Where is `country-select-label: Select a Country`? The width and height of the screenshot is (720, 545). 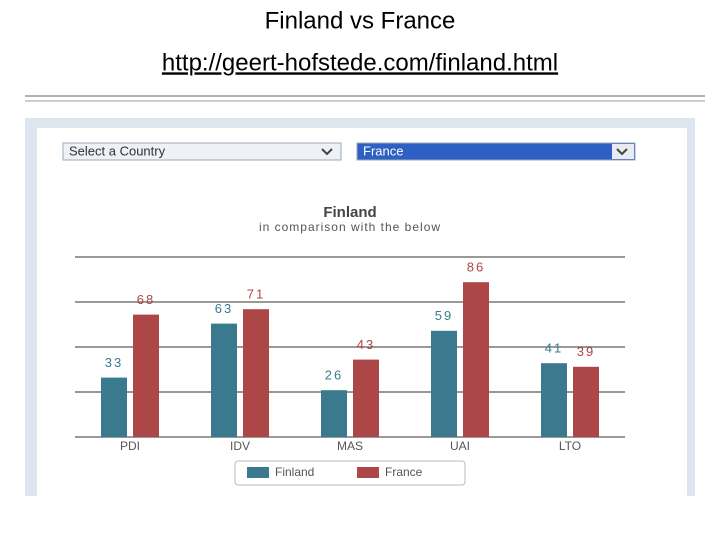 country-select-label: Select a Country is located at coordinates (117, 150).